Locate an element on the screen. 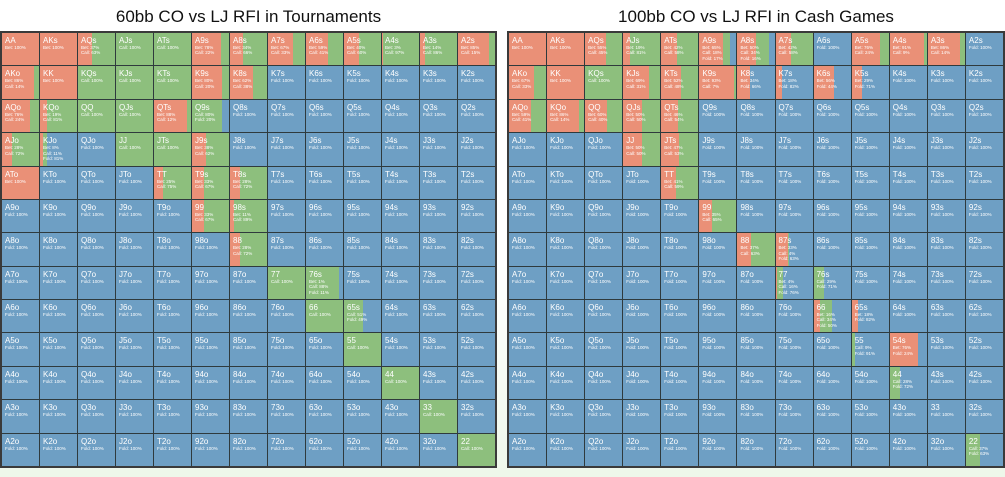 This screenshot has width=1005, height=477. frequency-label: Bet: 59% is located at coordinates (521, 114).